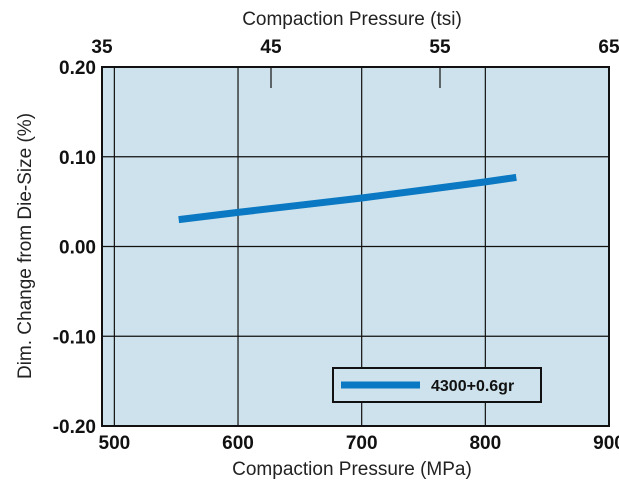 The width and height of the screenshot is (619, 484). Describe the element at coordinates (77, 68) in the screenshot. I see `y-tick-label: 0.20` at that location.